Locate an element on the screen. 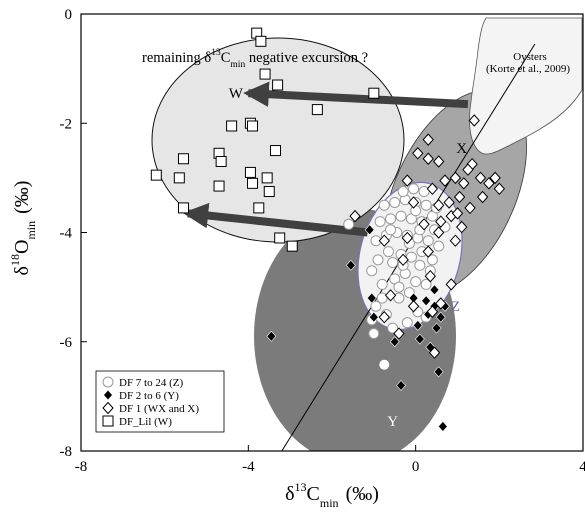  excursion-pre: remaining δ is located at coordinates (176, 58).